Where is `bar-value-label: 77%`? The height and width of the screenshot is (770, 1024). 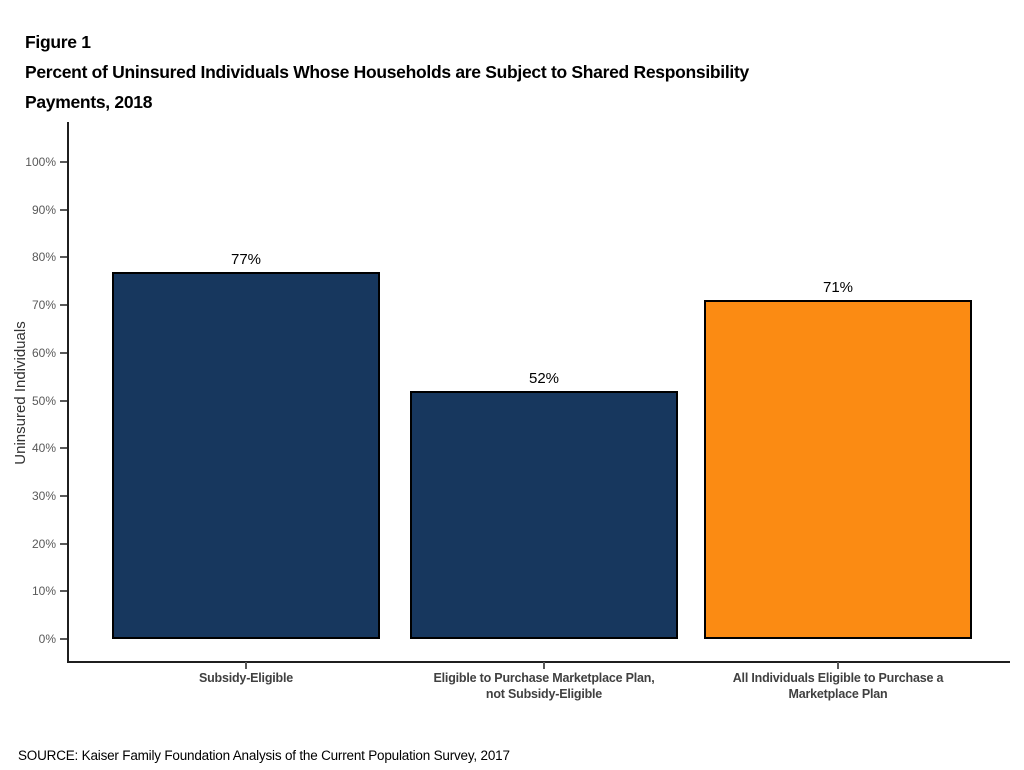
bar-value-label: 77% is located at coordinates (246, 259).